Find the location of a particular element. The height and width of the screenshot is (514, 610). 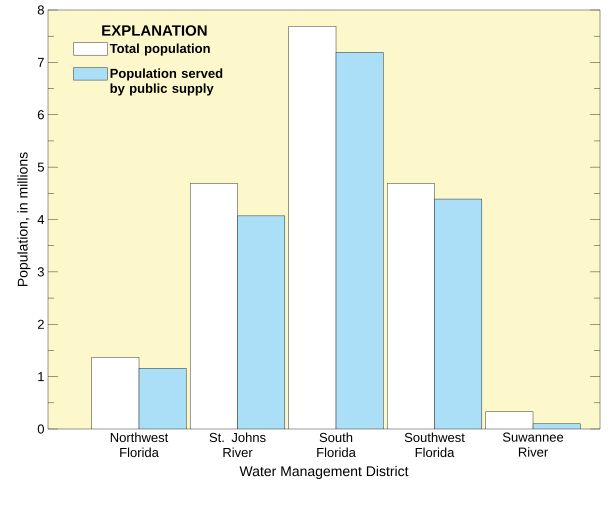

y-tick-label: 2 is located at coordinates (41, 324).